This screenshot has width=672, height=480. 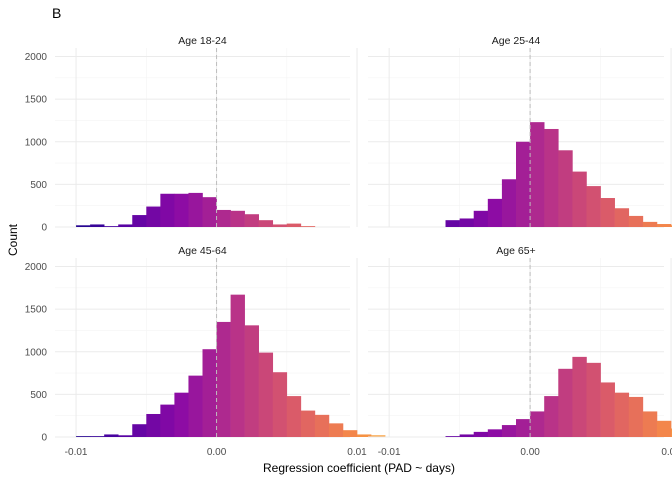 I want to click on x-axis-title: Regression coefficient (PAD ~ days), so click(x=359, y=468).